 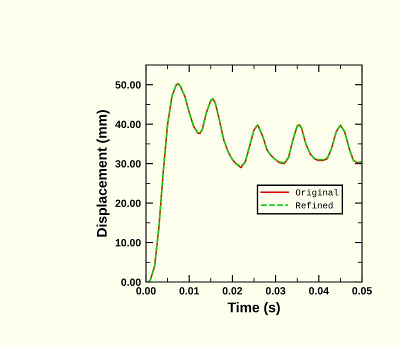 I want to click on y-tick-label: 10.00, so click(x=128, y=242).